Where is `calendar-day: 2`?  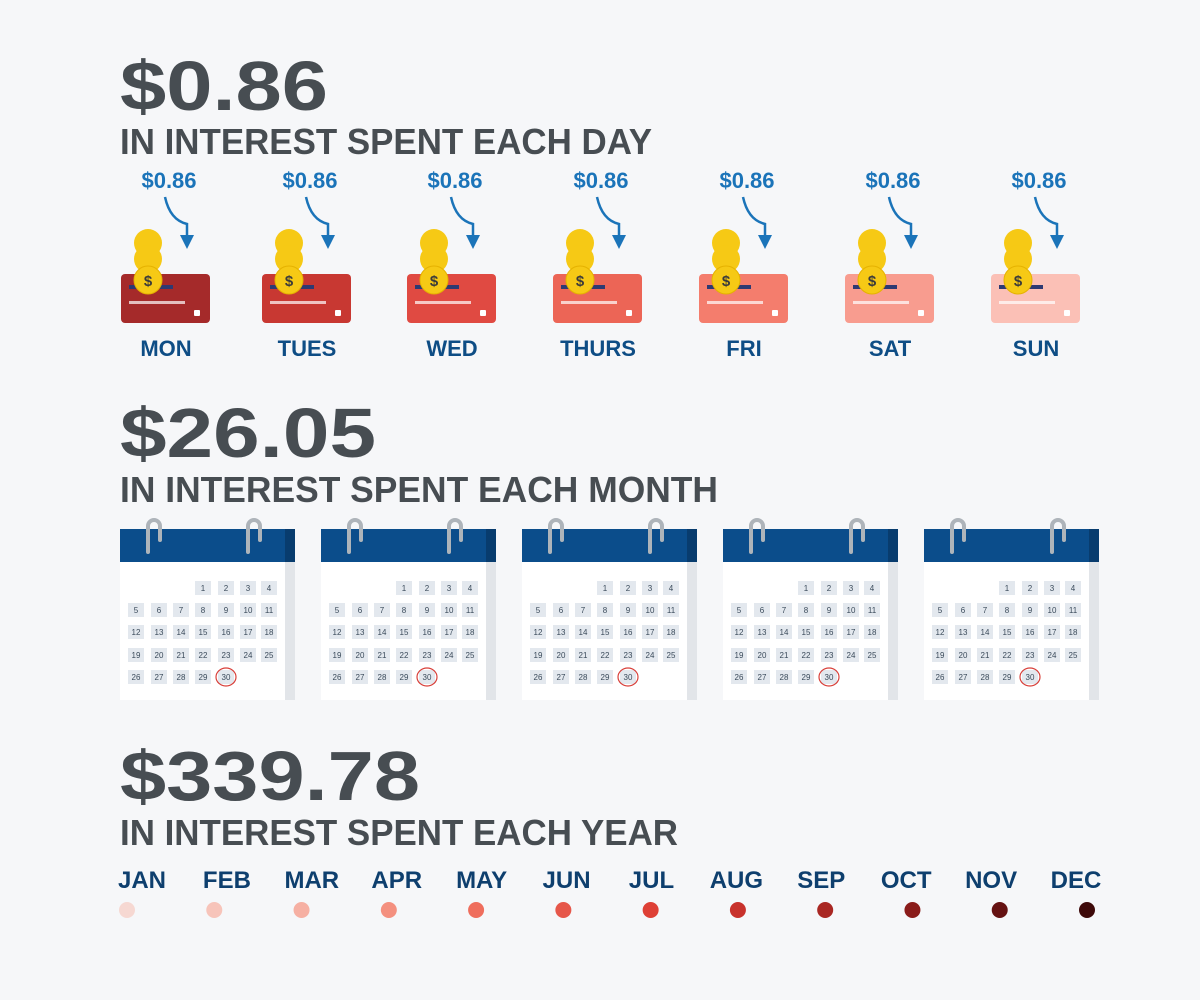 calendar-day: 2 is located at coordinates (427, 588).